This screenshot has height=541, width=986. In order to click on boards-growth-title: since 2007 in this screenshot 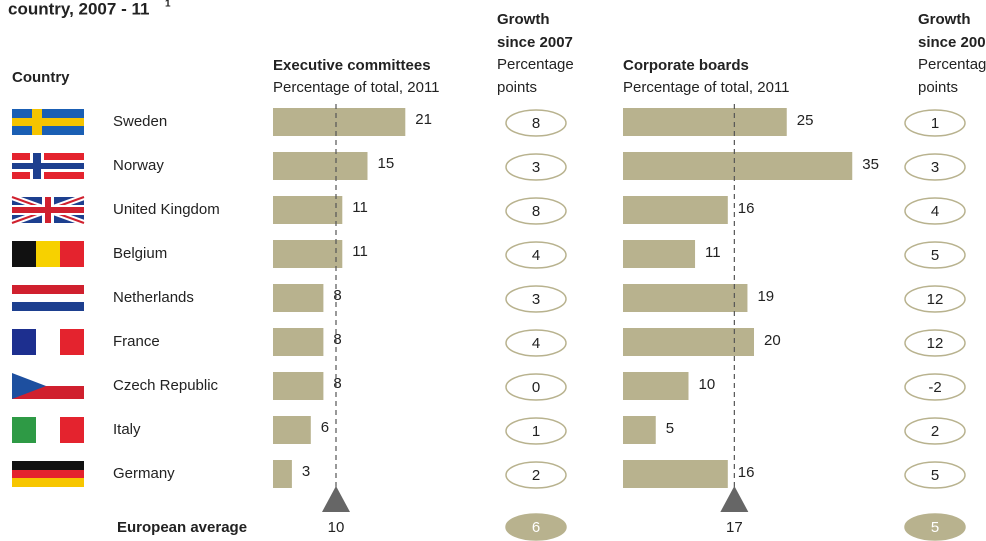, I will do `click(952, 42)`.